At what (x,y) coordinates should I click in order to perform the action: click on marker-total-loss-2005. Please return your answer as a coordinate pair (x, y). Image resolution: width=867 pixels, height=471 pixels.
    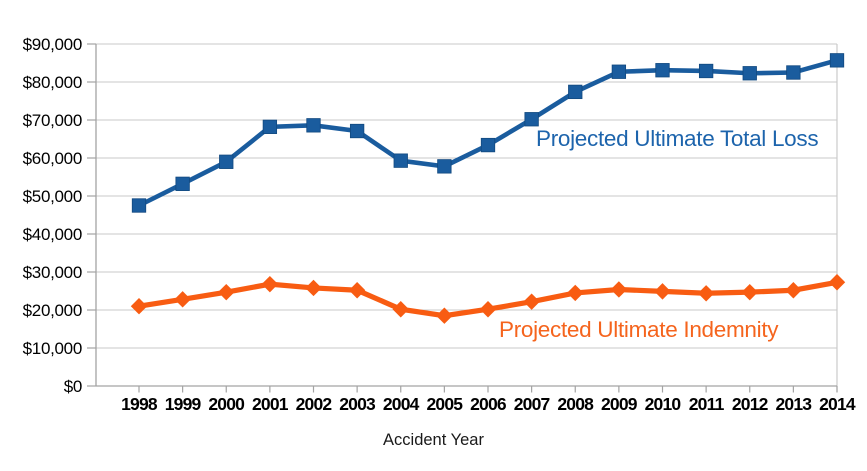
    Looking at the image, I should click on (444, 166).